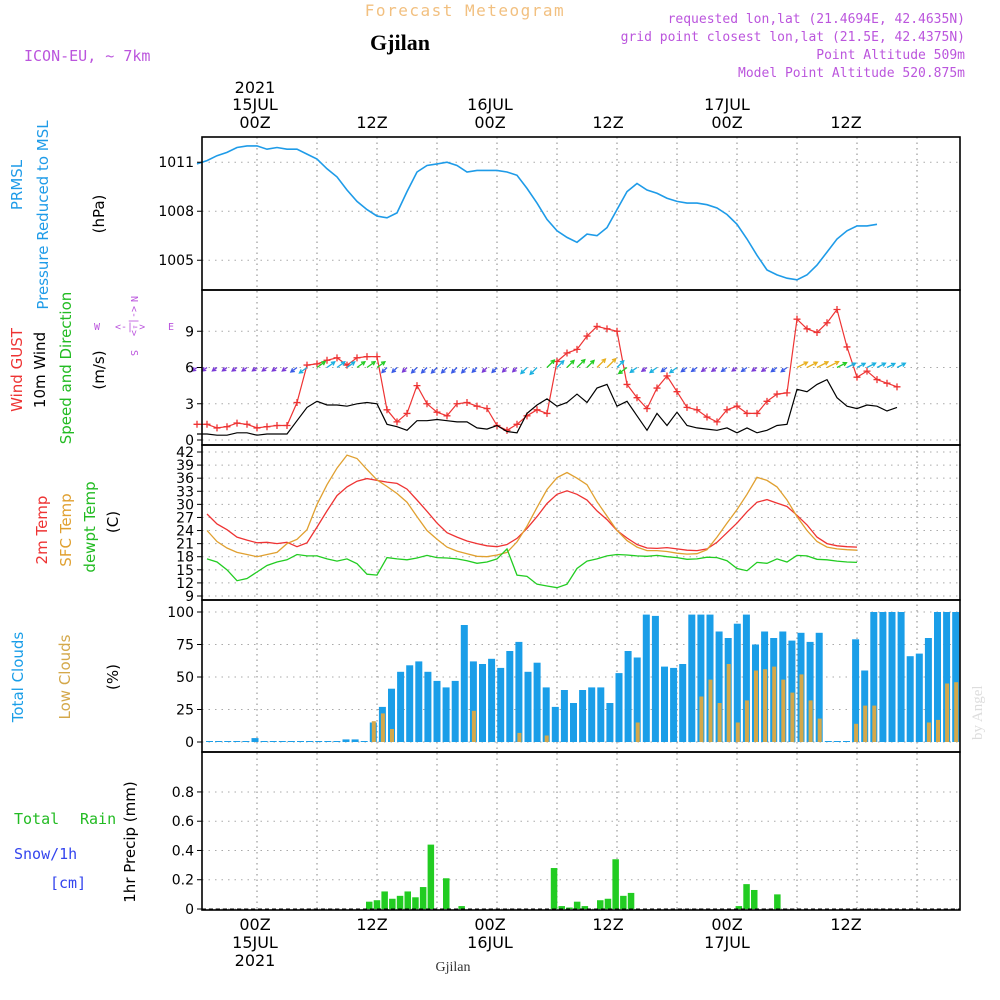  What do you see at coordinates (185, 492) in the screenshot?
I see `y-tick-label: 33` at bounding box center [185, 492].